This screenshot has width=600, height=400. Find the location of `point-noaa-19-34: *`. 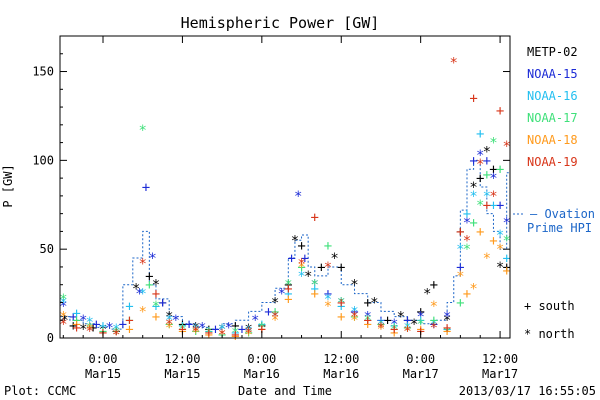

point-noaa-19-34: * is located at coordinates (480, 165).